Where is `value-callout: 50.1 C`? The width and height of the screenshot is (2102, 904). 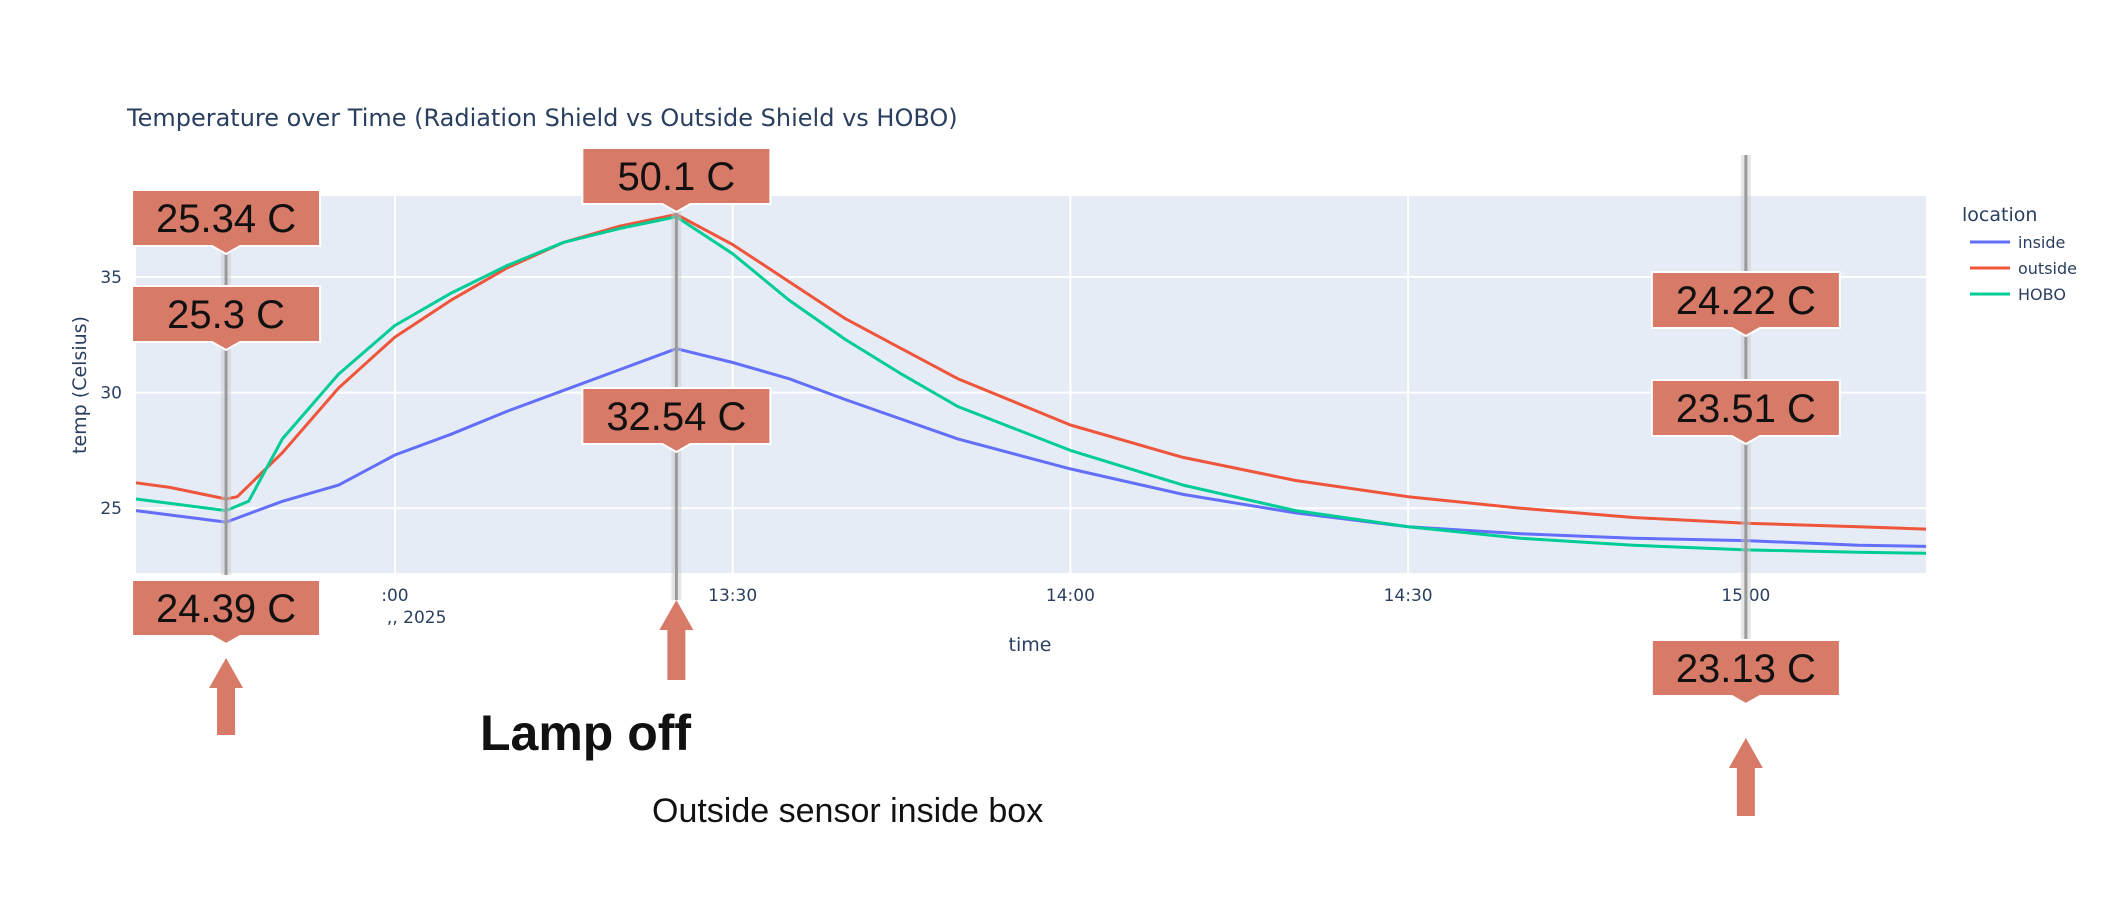
value-callout: 50.1 C is located at coordinates (676, 180).